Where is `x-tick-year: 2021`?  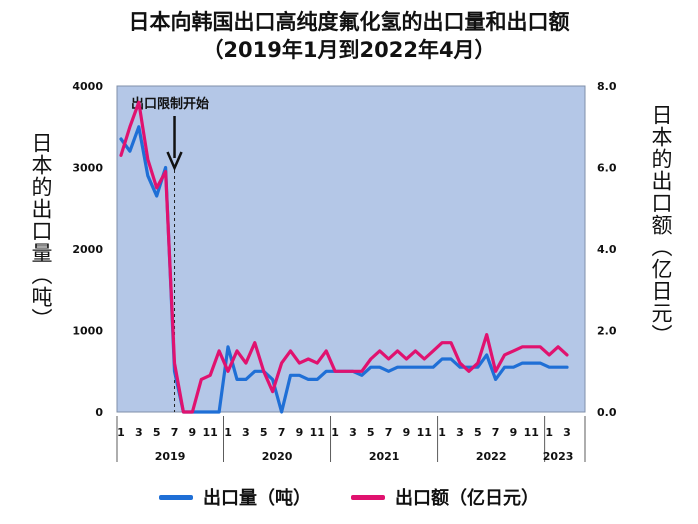
x-tick-year: 2021 is located at coordinates (384, 456).